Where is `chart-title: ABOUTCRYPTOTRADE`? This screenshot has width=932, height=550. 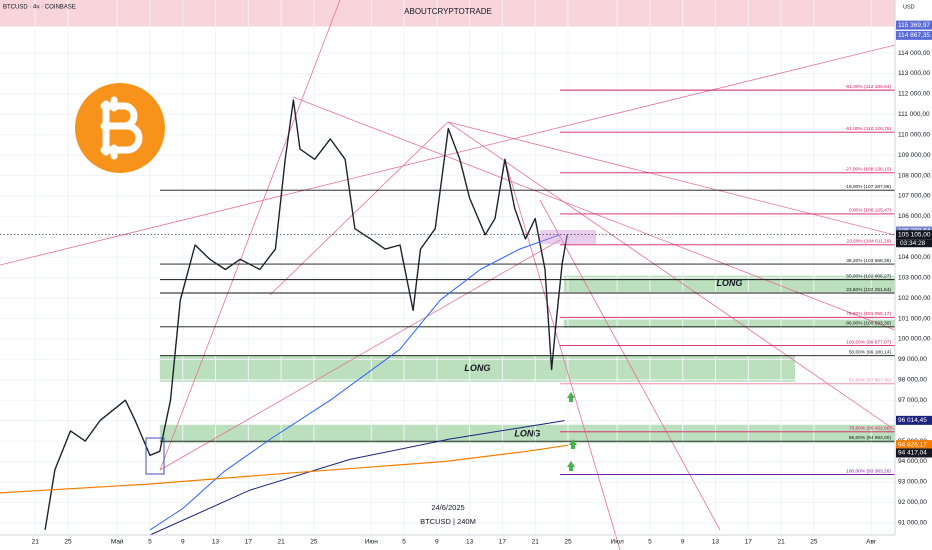 chart-title: ABOUTCRYPTOTRADE is located at coordinates (448, 11).